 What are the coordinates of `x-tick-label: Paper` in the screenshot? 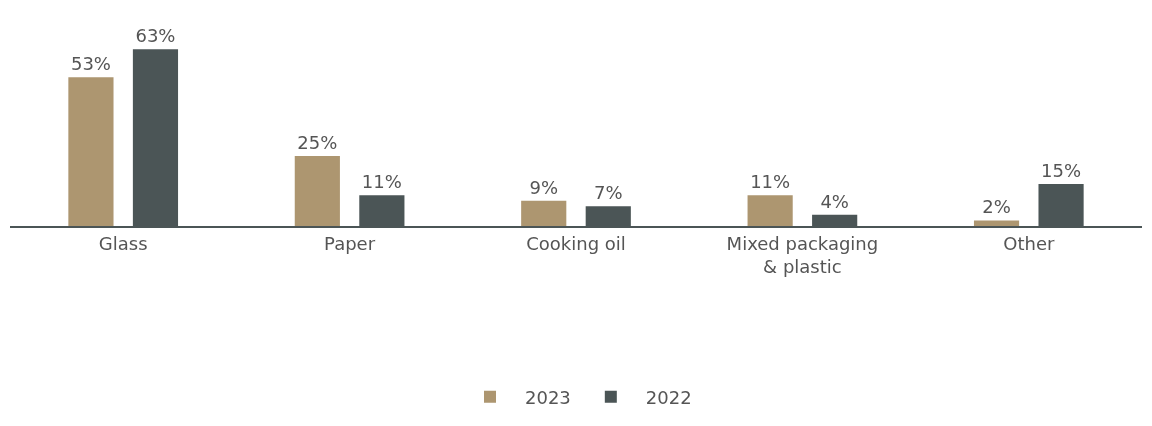 It's located at (350, 243).